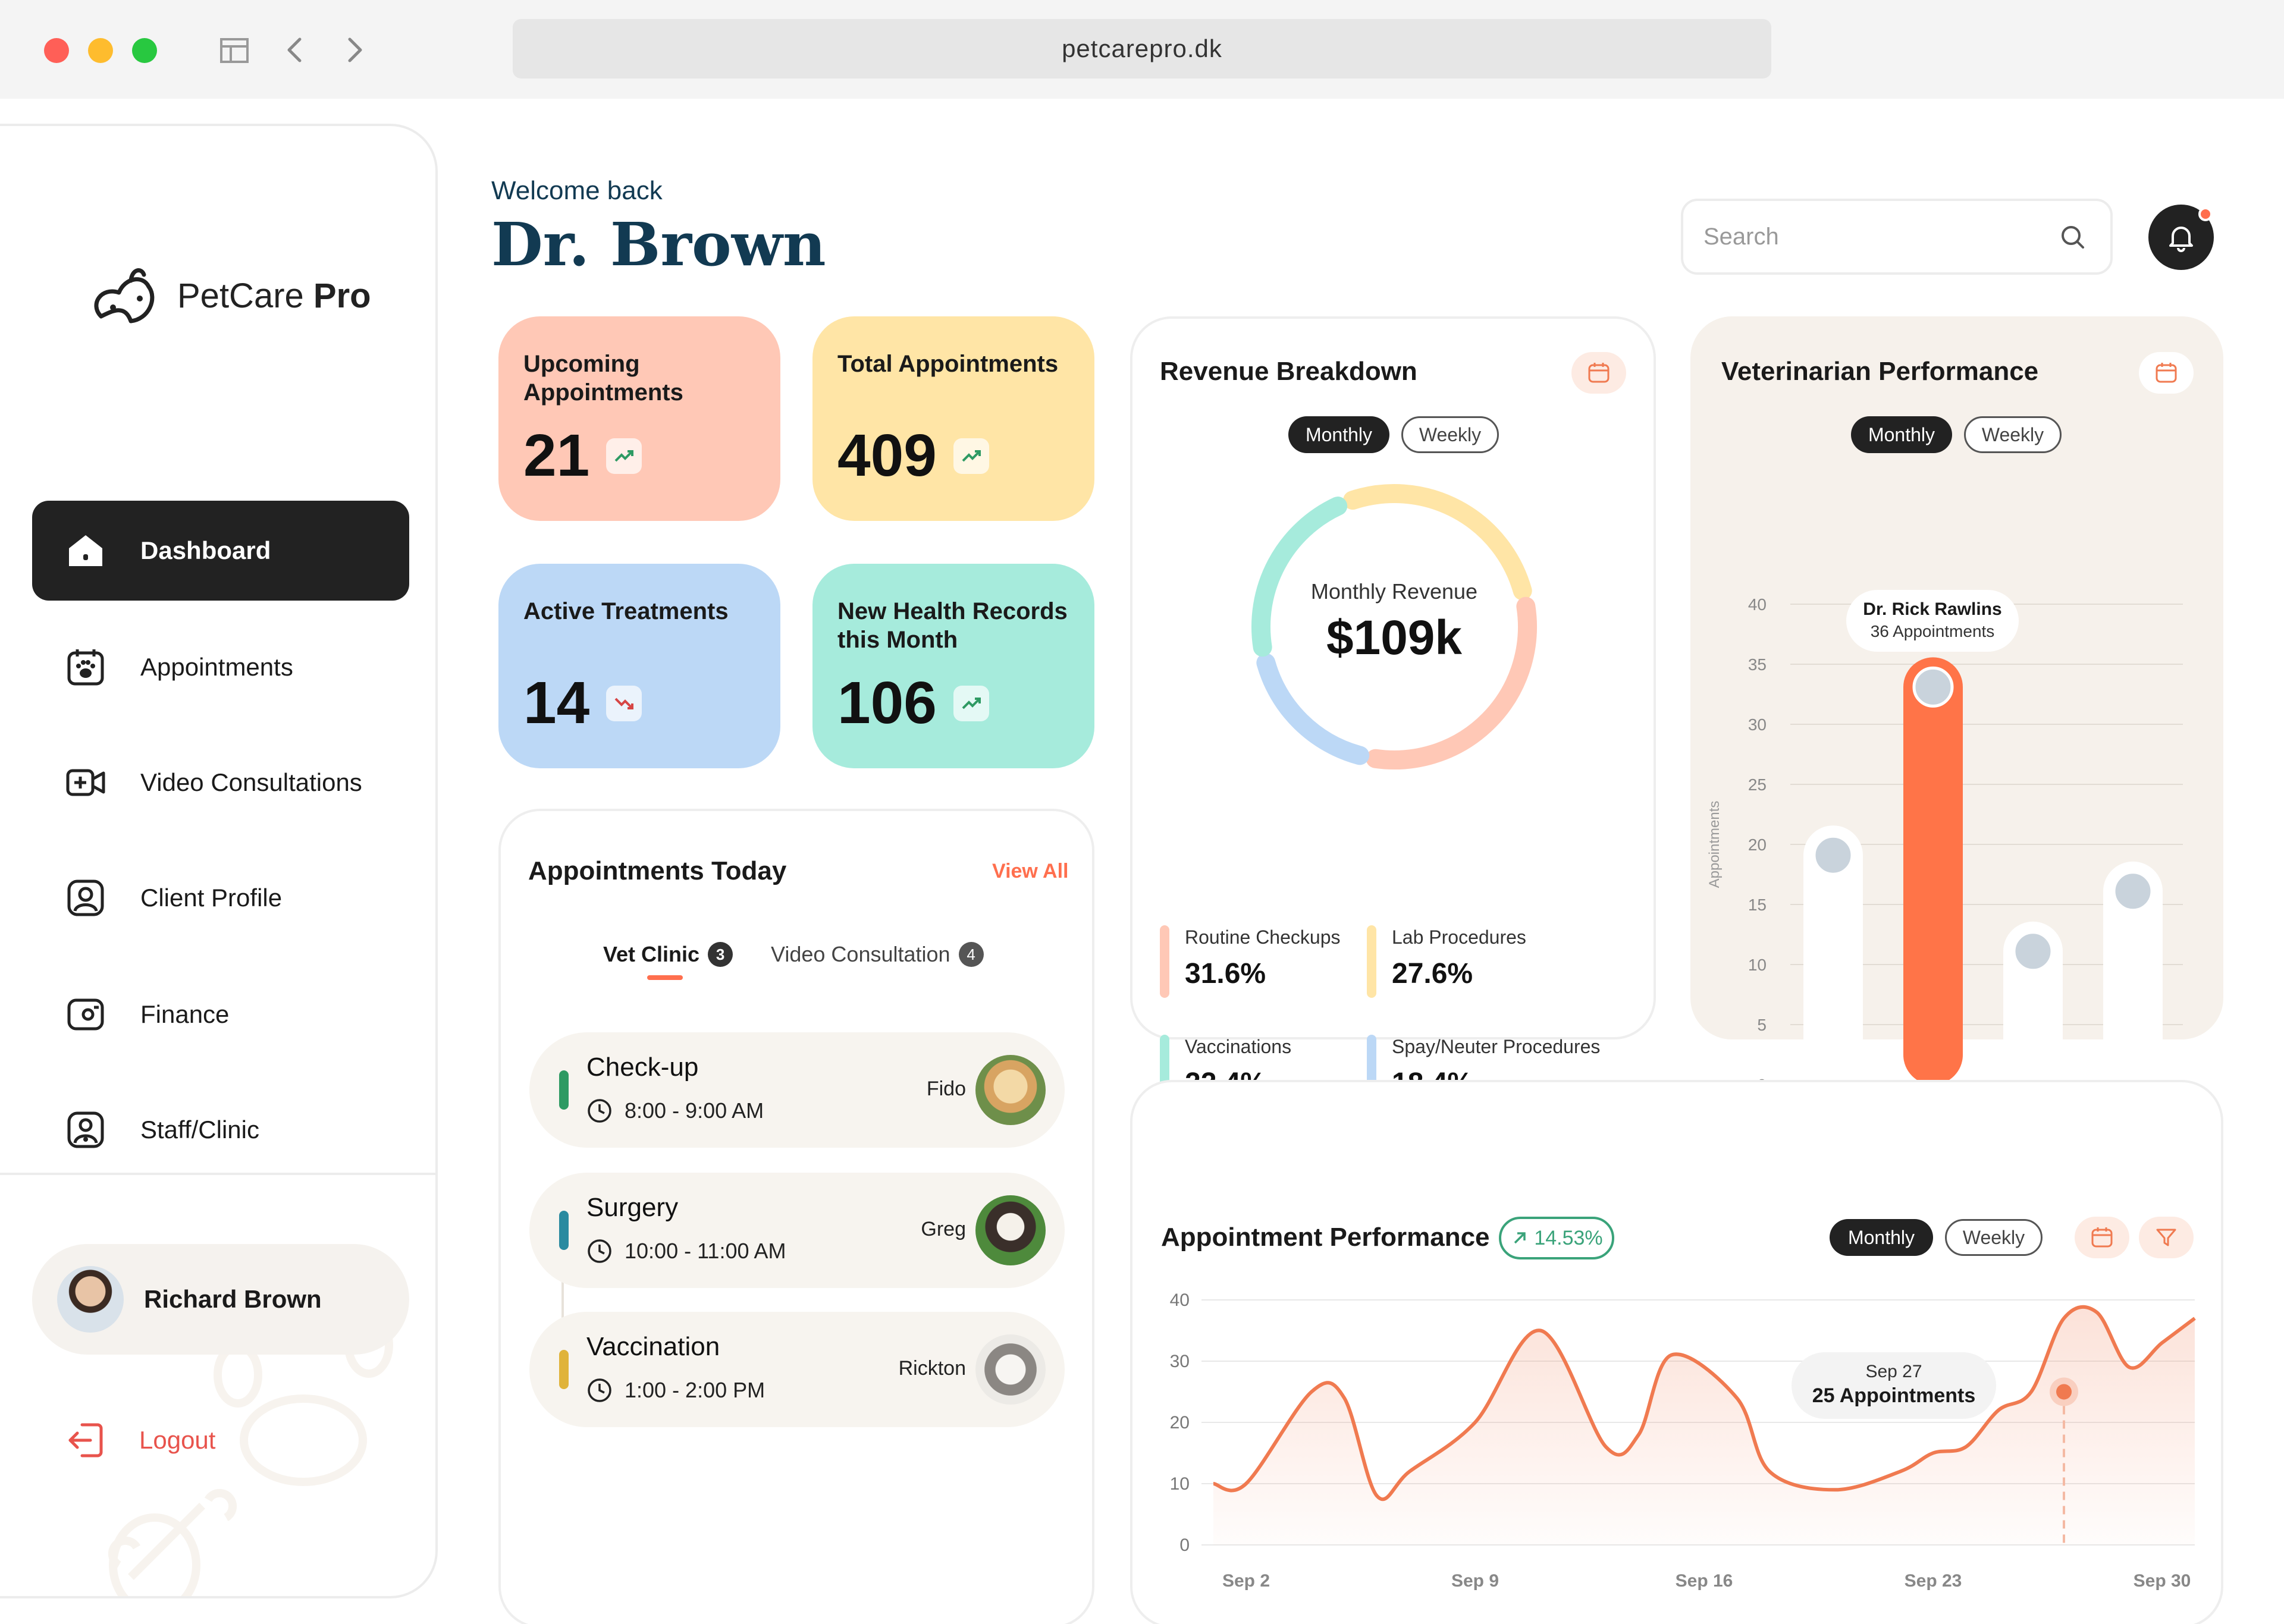  What do you see at coordinates (342, 295) in the screenshot?
I see `brand-name-bold: Pro` at bounding box center [342, 295].